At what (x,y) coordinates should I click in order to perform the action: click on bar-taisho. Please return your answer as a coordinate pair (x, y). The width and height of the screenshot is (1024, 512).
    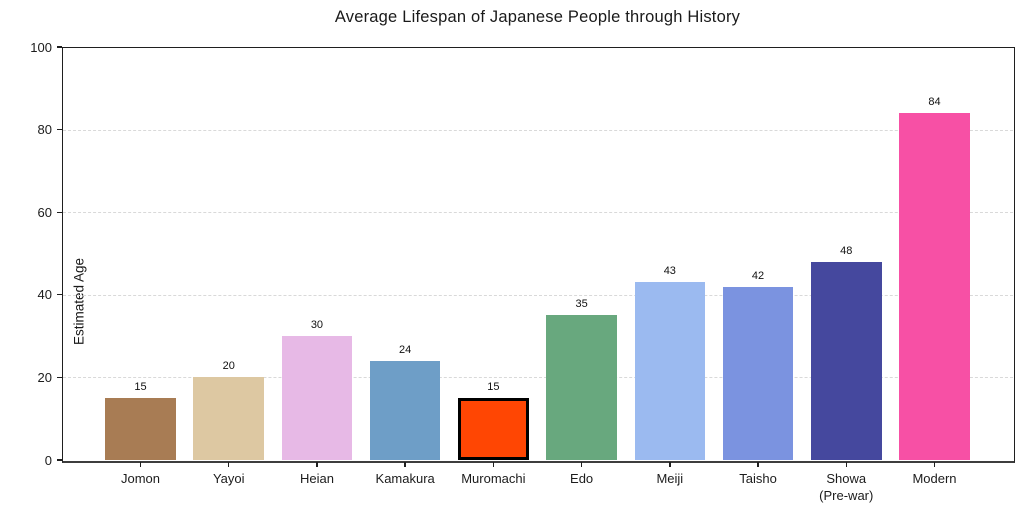
    Looking at the image, I should click on (758, 373).